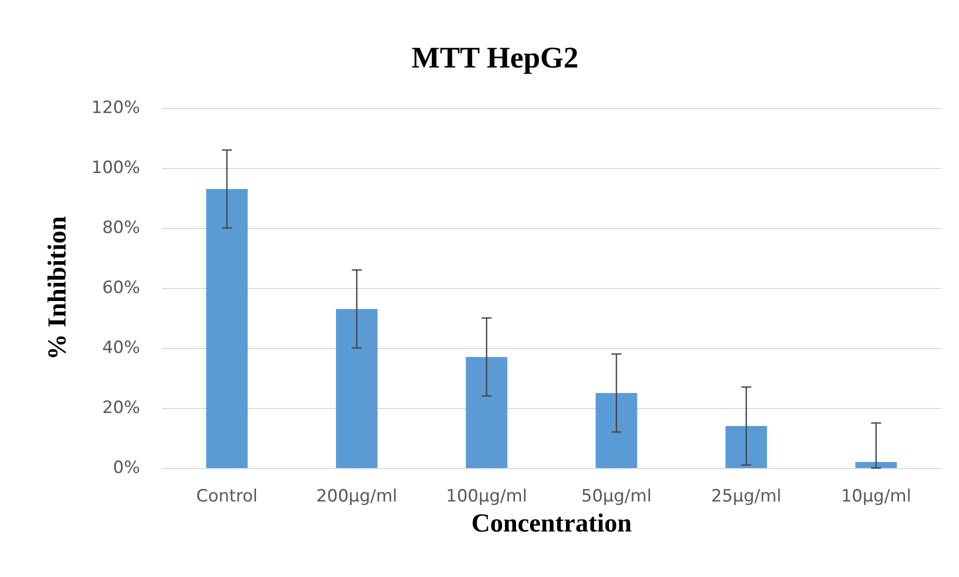 This screenshot has height=577, width=959. What do you see at coordinates (487, 496) in the screenshot?
I see `x-tick-label: 100µg/ml` at bounding box center [487, 496].